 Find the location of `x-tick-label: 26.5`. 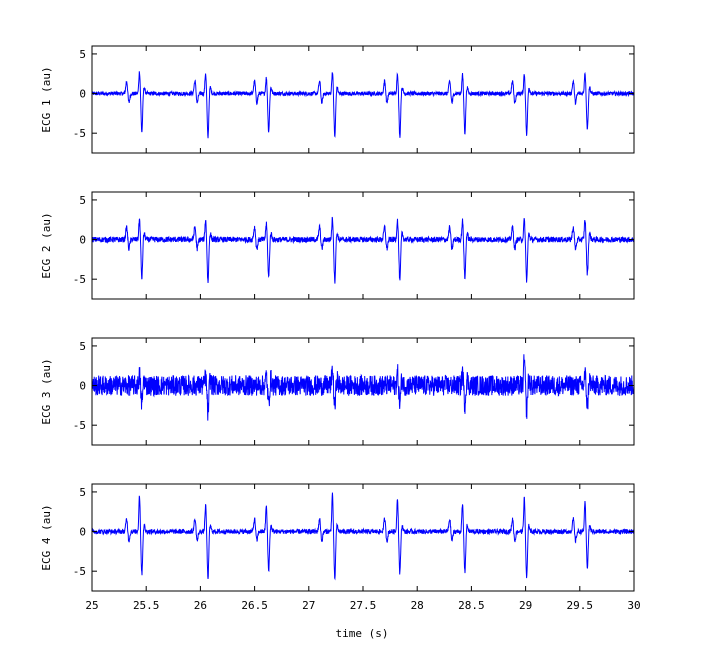

x-tick-label: 26.5 is located at coordinates (254, 605).